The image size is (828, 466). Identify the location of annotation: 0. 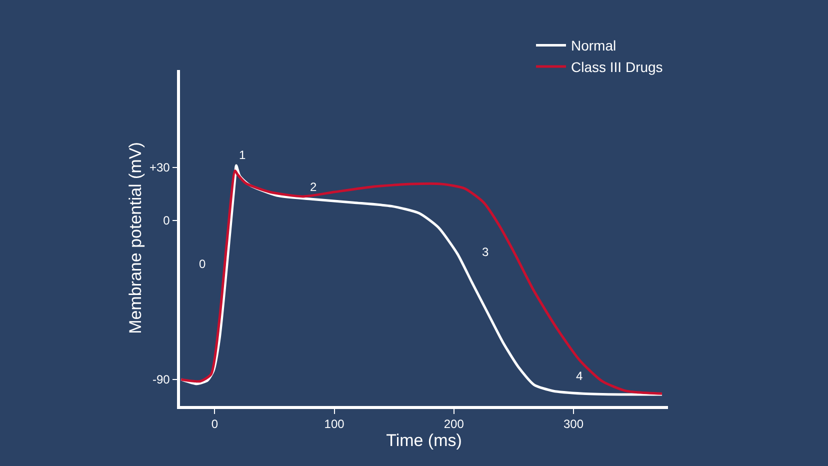
(202, 264).